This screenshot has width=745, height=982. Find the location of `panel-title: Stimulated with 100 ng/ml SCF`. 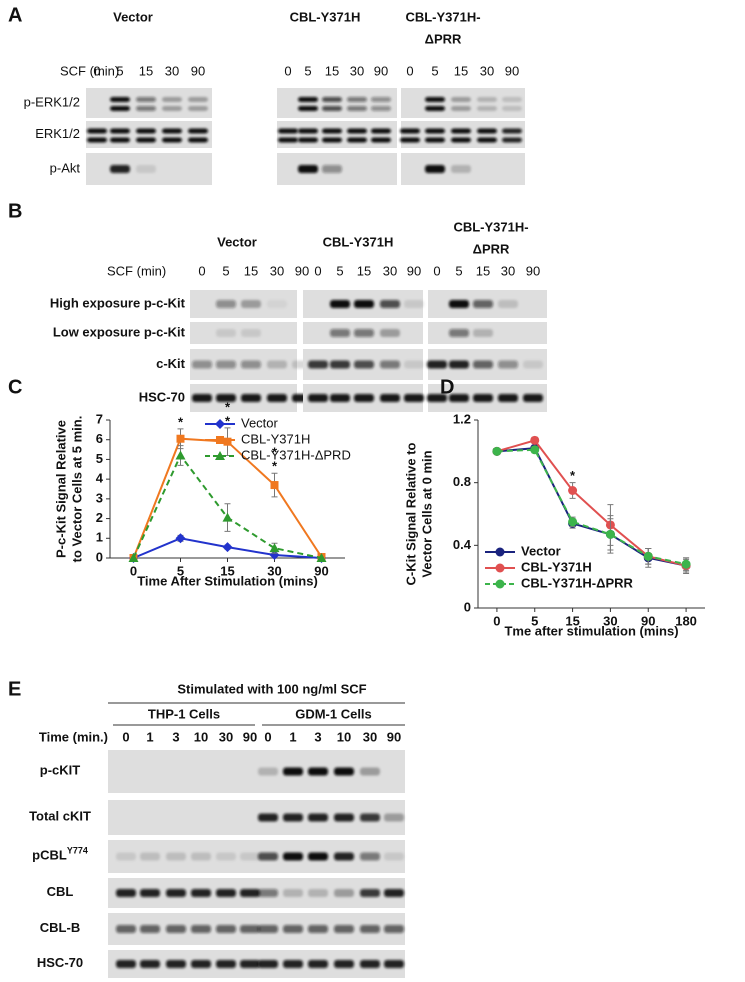

panel-title: Stimulated with 100 ng/ml SCF is located at coordinates (271, 688).